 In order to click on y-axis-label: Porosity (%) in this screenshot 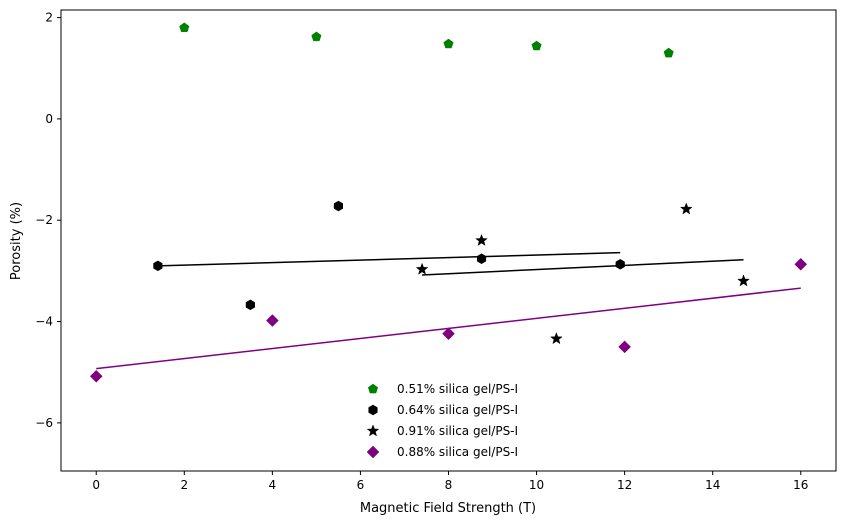, I will do `click(16, 241)`.